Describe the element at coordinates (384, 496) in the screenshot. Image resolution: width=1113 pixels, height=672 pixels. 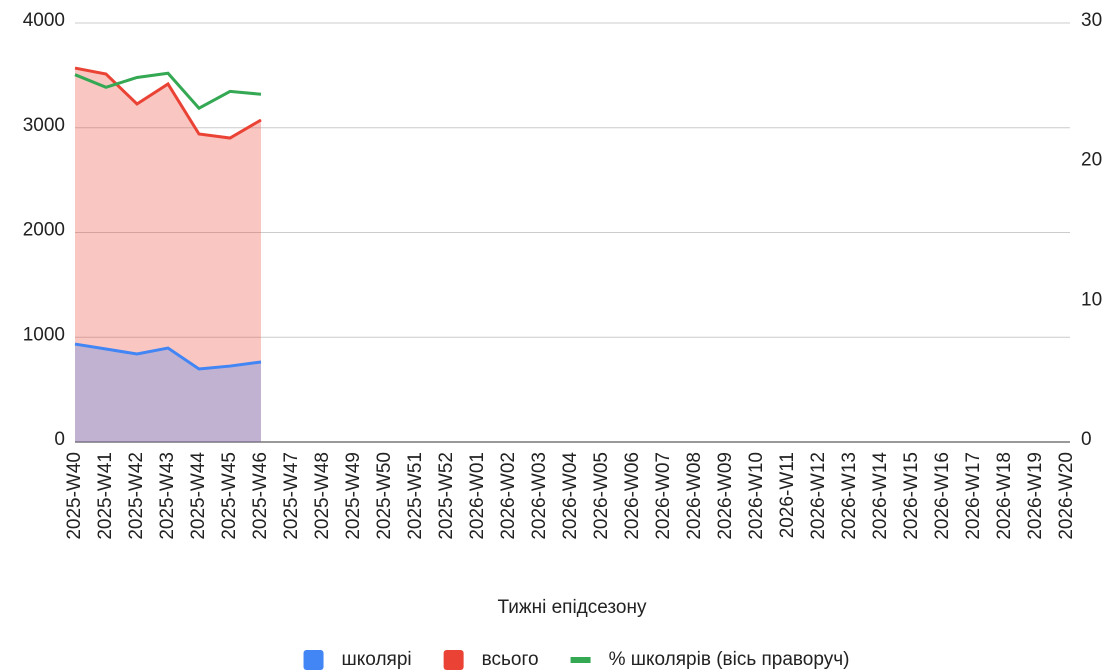
I see `x-tick-label: 2025-W50` at that location.